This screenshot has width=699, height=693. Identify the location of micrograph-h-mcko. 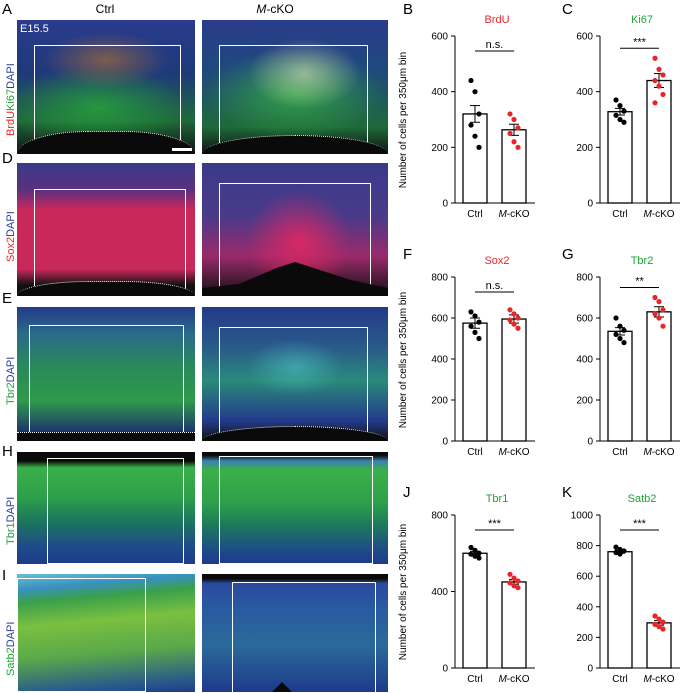
(295, 508).